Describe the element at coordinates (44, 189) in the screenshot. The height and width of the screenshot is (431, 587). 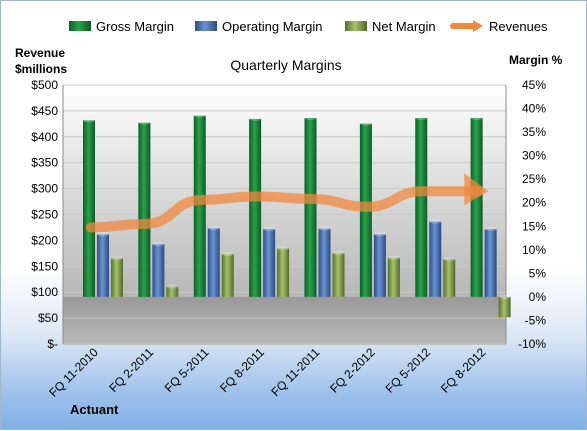
I see `left-tick-label: $300` at that location.